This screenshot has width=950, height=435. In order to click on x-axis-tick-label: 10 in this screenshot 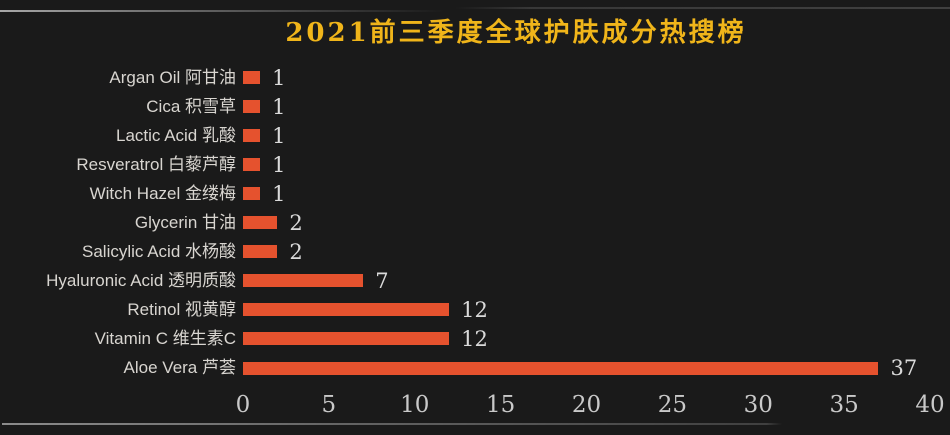, I will do `click(415, 405)`.